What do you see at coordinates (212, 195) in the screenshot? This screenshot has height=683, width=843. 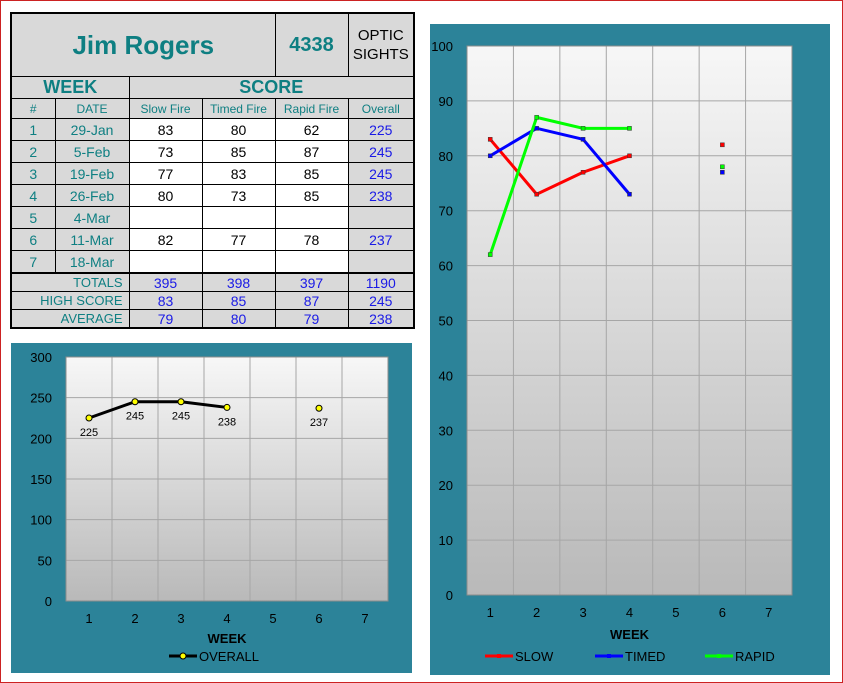 I see `week-row: 4 26-Feb 80 73 85 238` at bounding box center [212, 195].